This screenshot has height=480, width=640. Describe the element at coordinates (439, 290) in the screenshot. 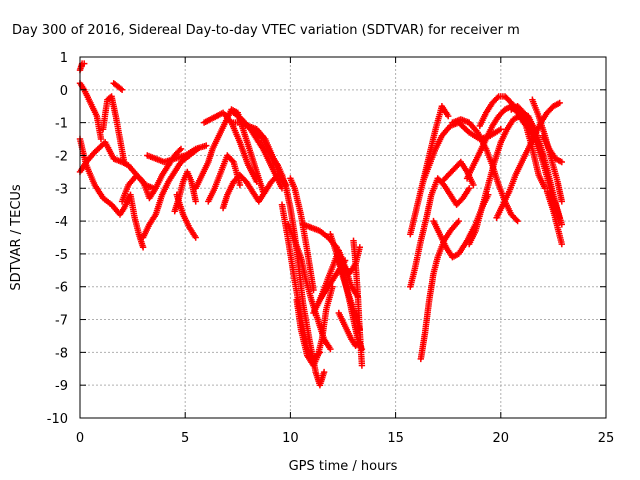

I see `series-s32` at that location.